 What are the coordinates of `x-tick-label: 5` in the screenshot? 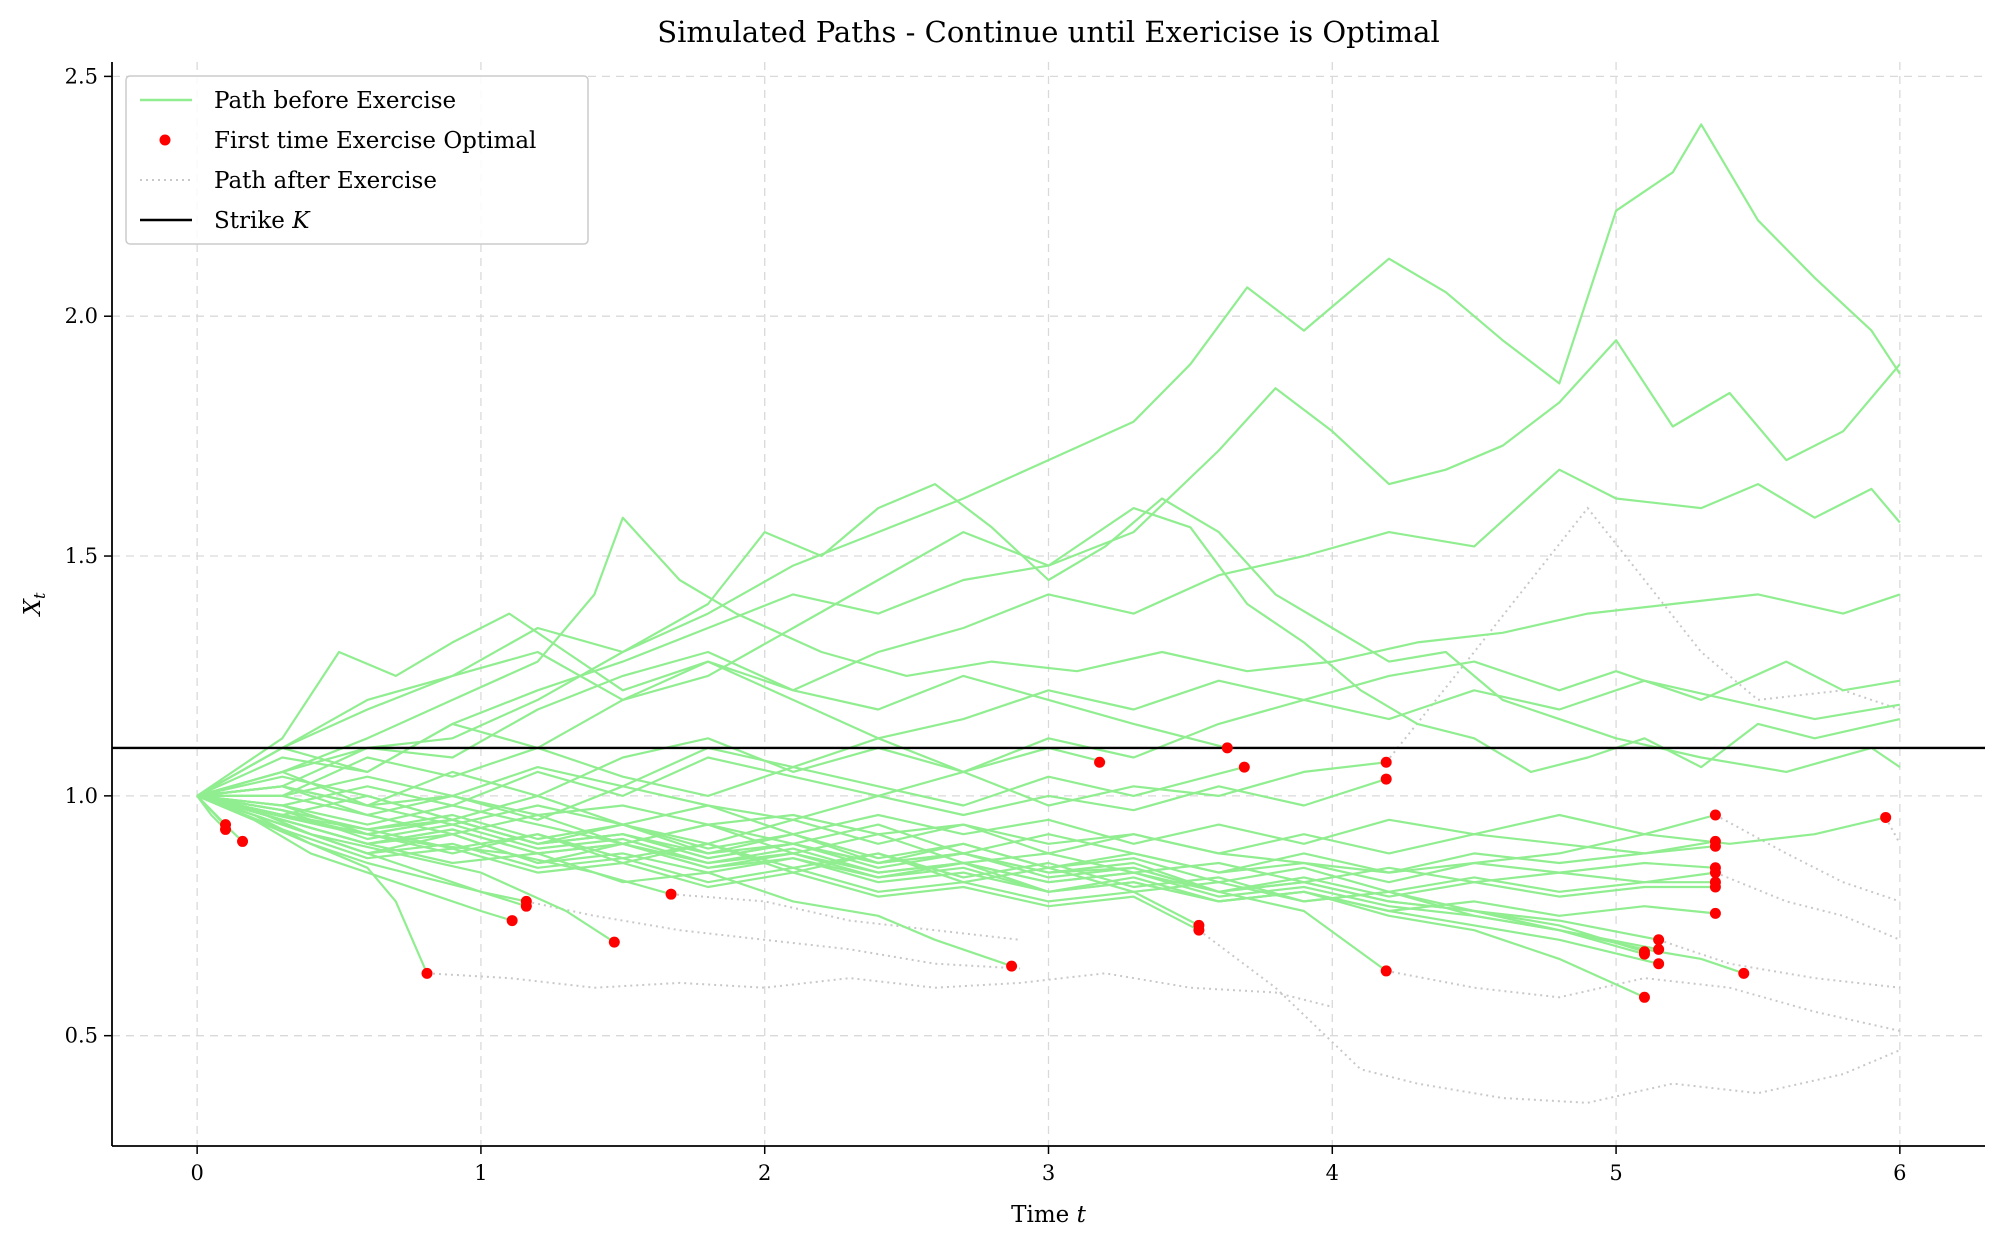 It's located at (1615, 1173).